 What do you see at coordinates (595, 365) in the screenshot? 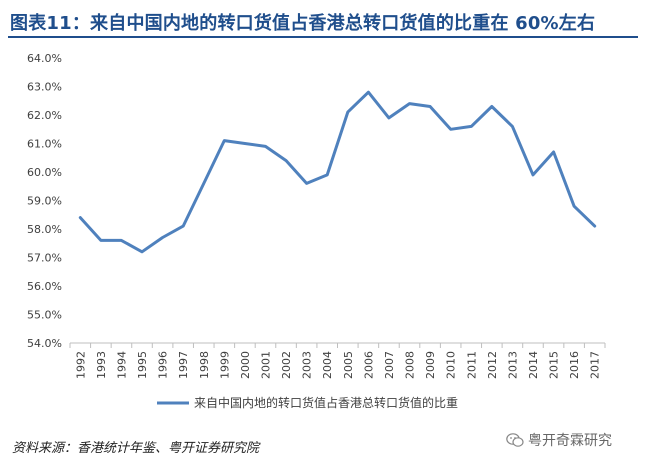
I see `x-tick-label: 2017` at bounding box center [595, 365].